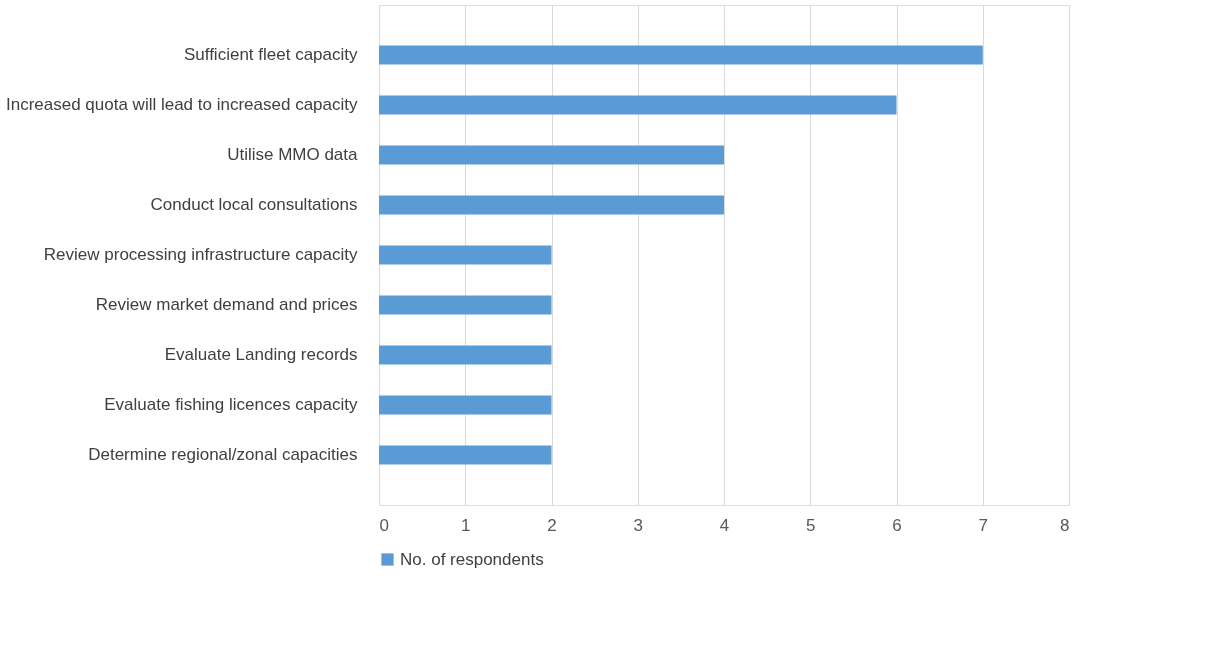  I want to click on x-tick-label: 6, so click(897, 525).